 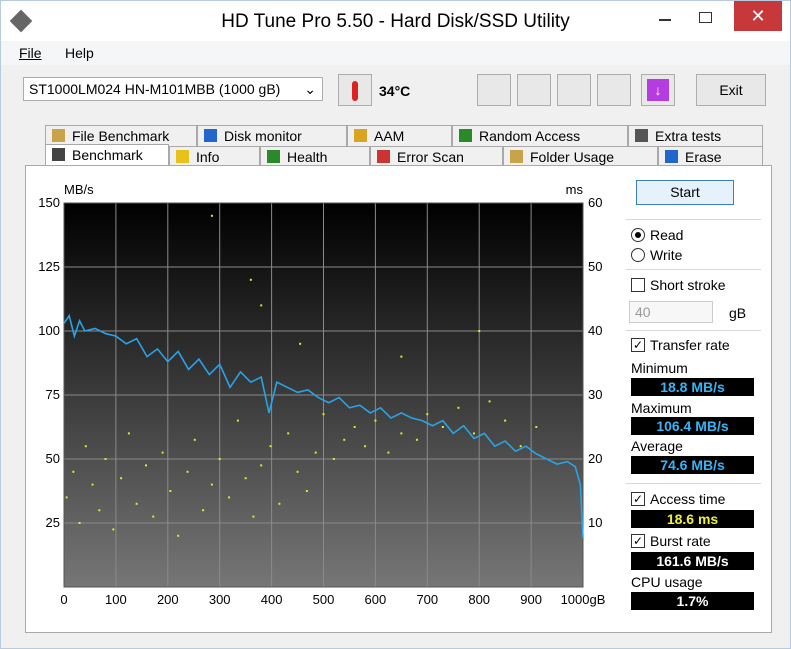 I want to click on x-tick-label: 600, so click(x=376, y=599).